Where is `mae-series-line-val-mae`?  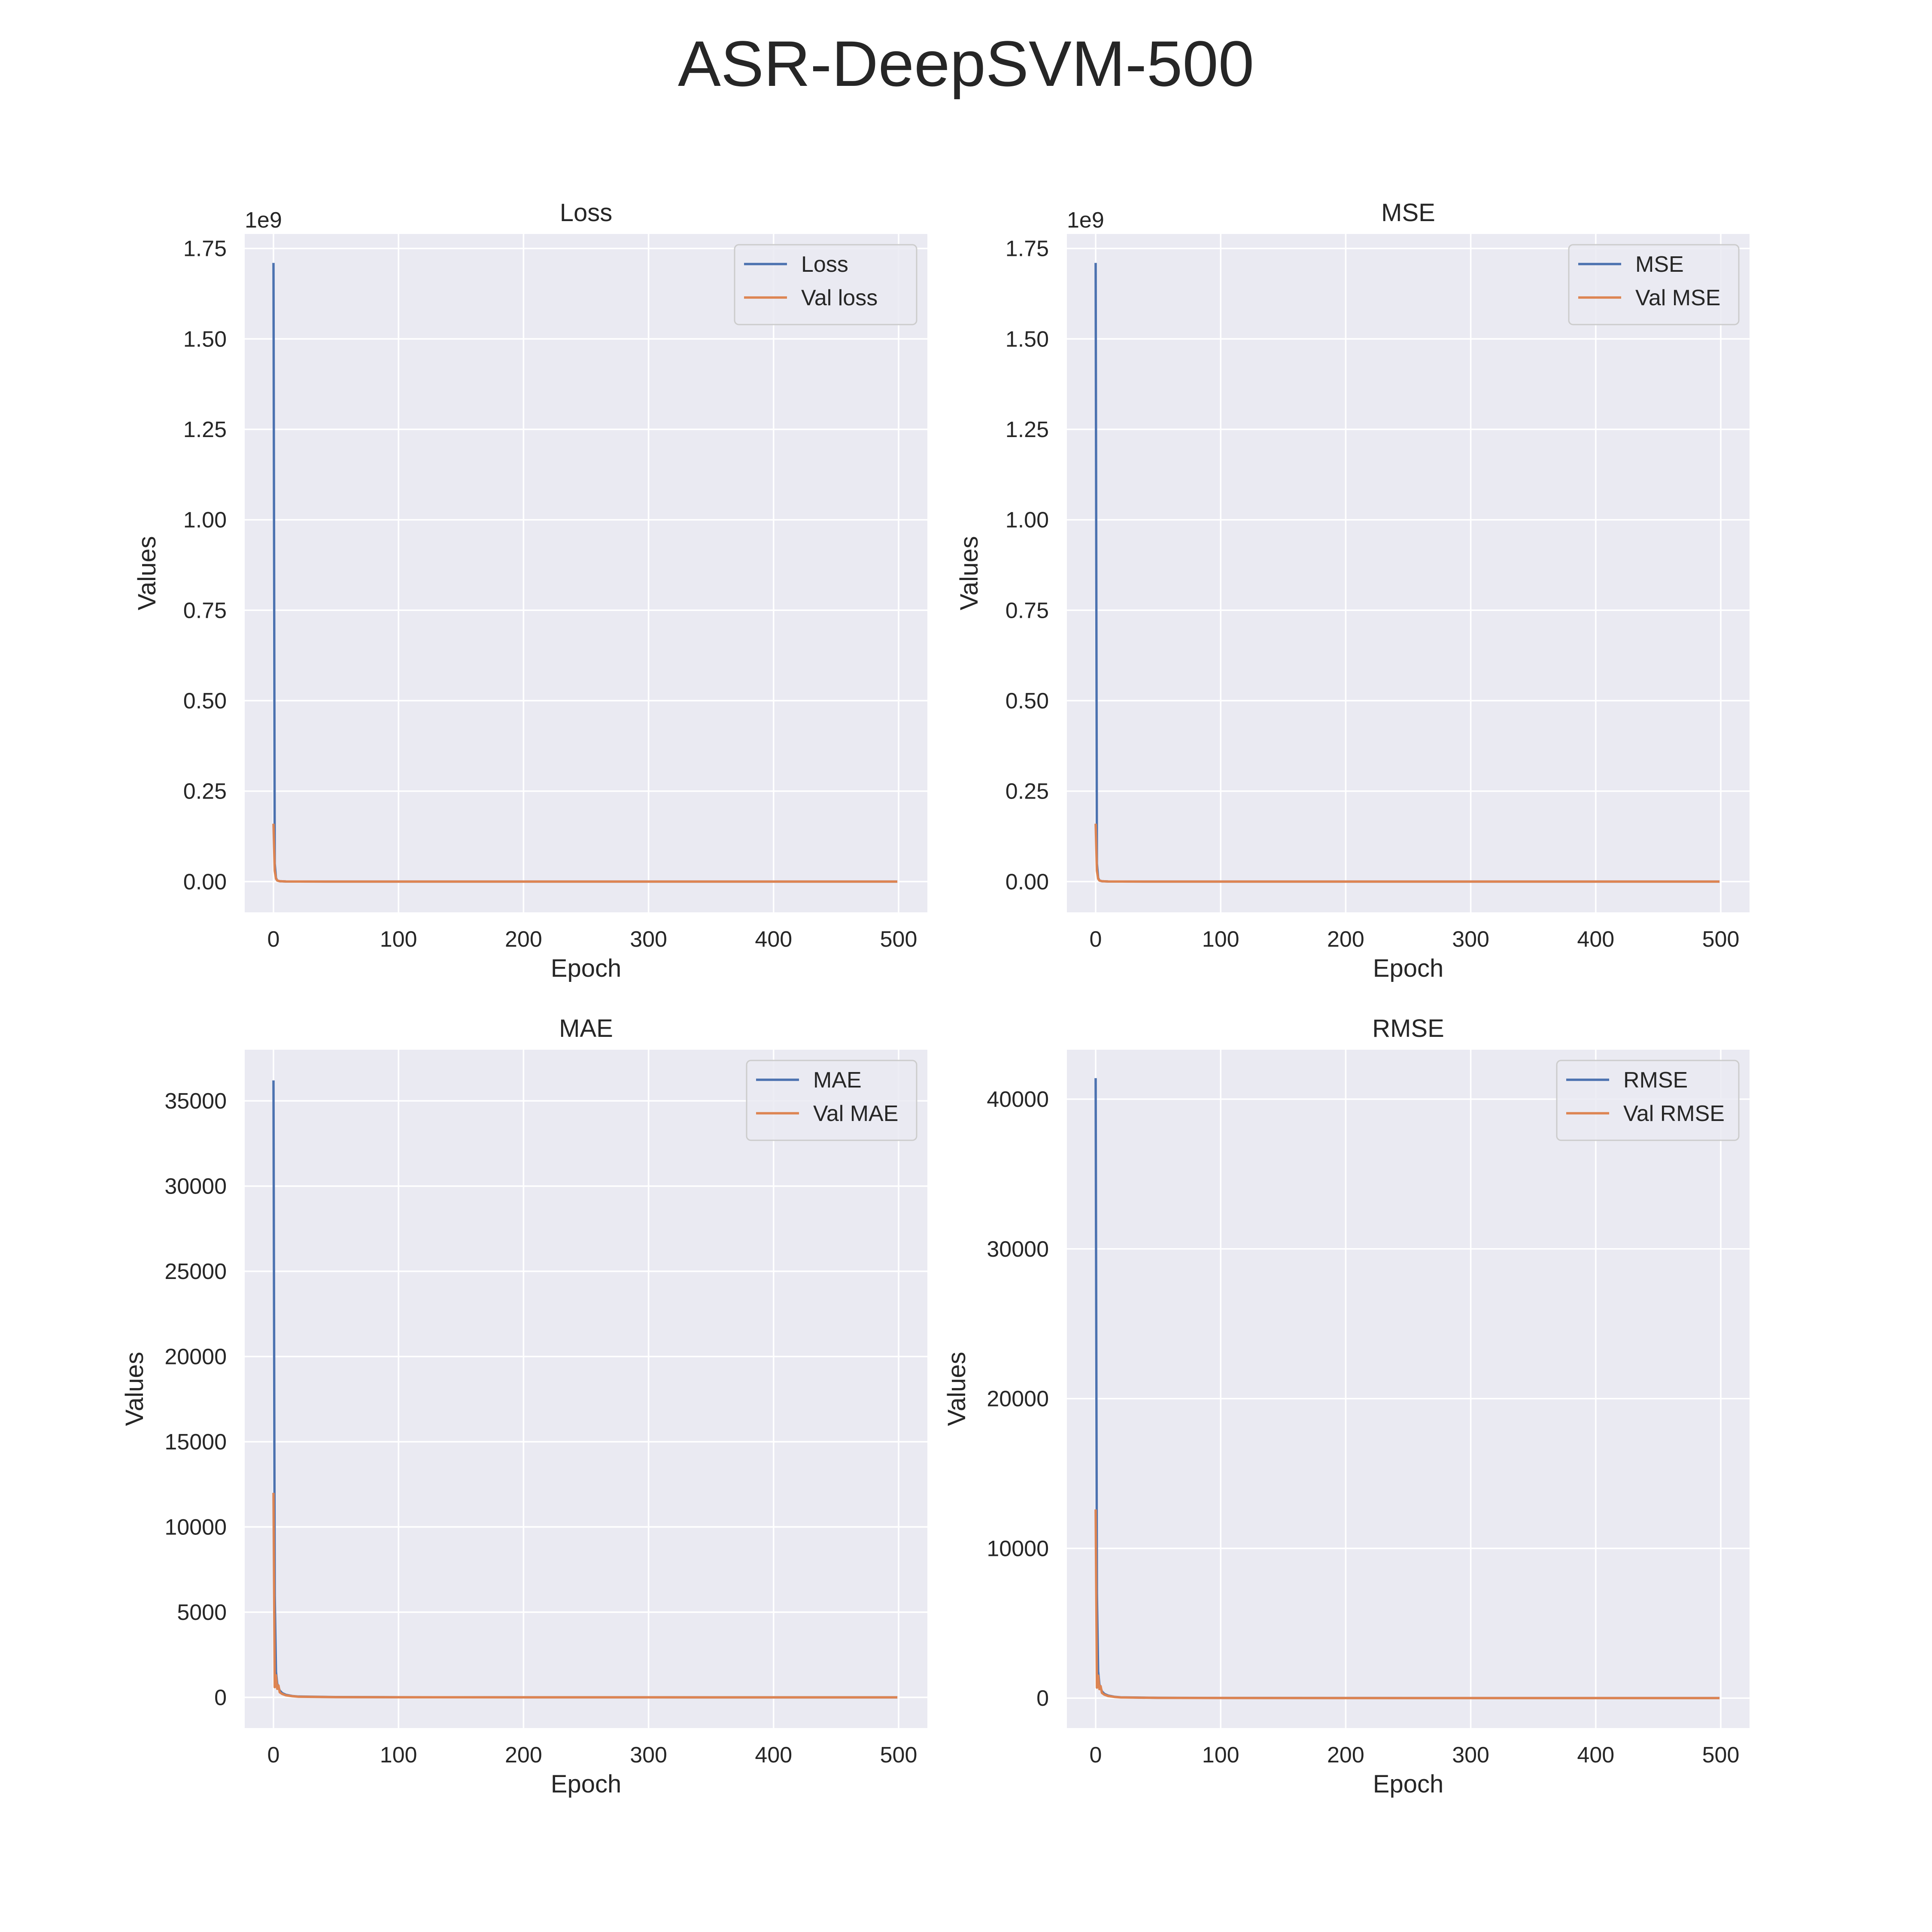 mae-series-line-val-mae is located at coordinates (585, 1596).